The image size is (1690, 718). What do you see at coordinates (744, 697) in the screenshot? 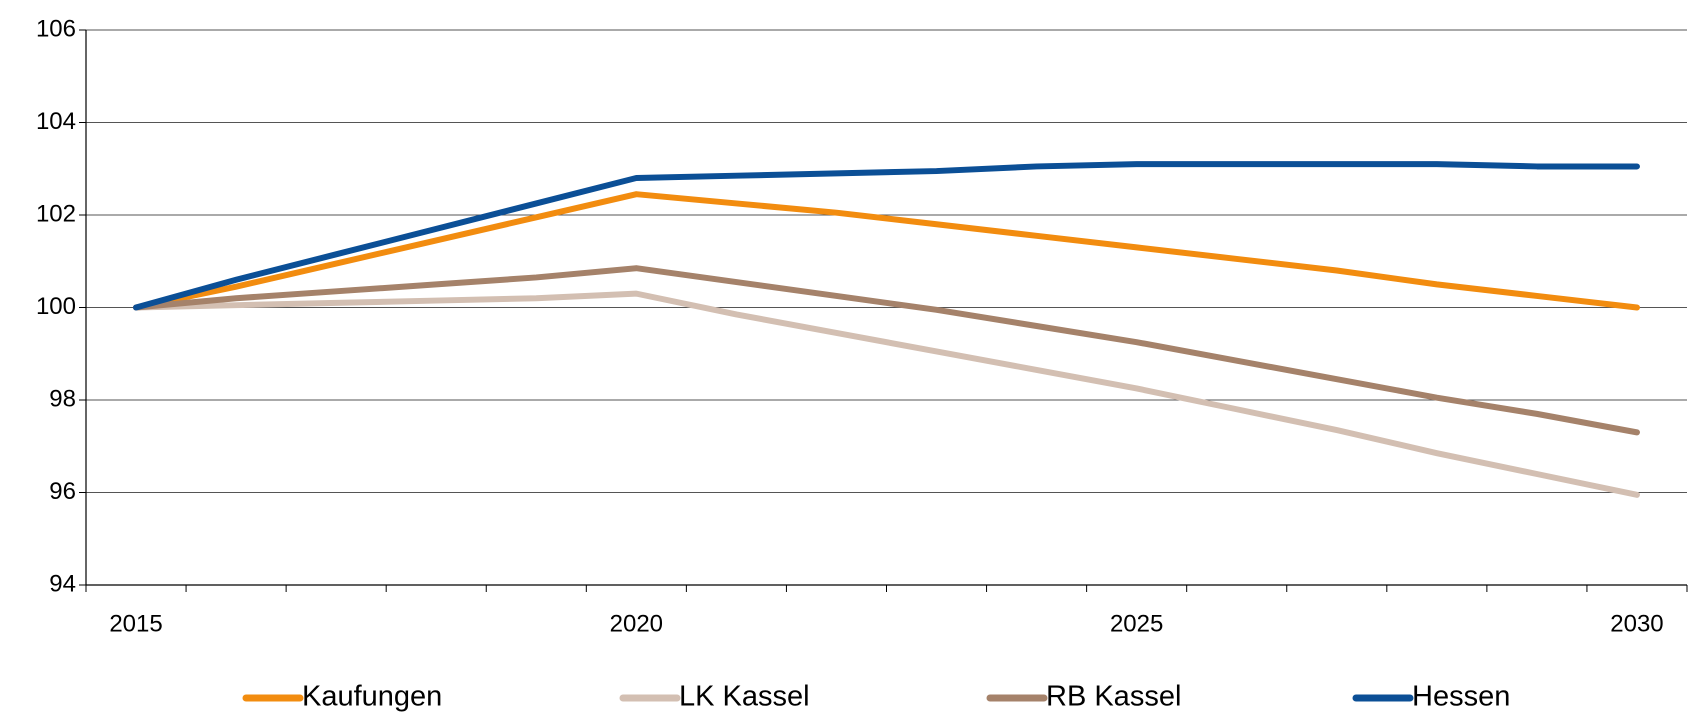
I see `legend-label: LK Kassel` at bounding box center [744, 697].